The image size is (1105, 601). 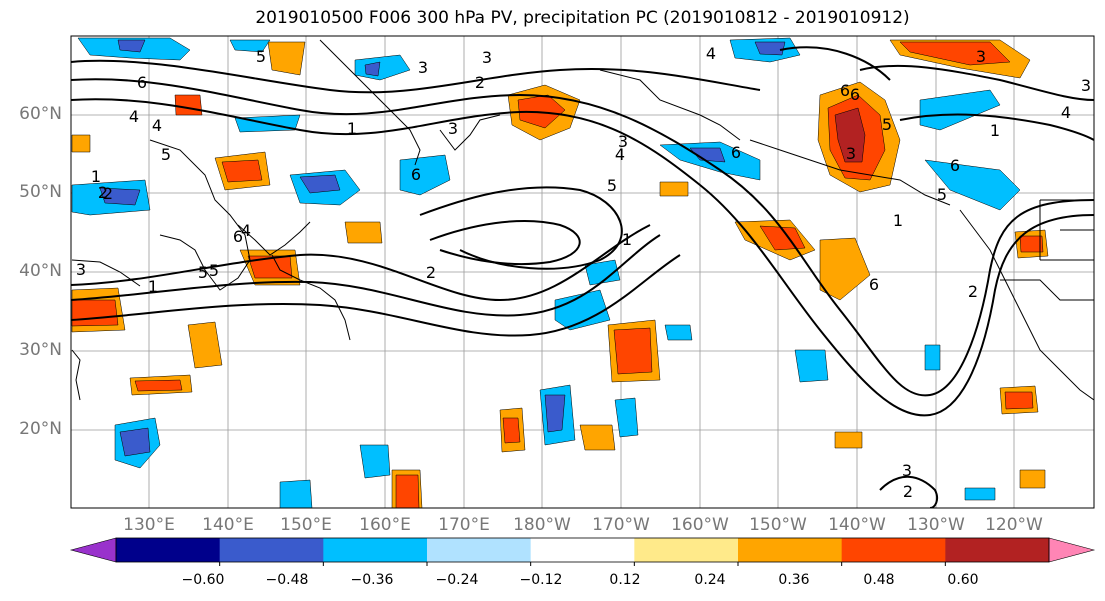 I want to click on lon-label: 120°W, so click(x=1014, y=525).